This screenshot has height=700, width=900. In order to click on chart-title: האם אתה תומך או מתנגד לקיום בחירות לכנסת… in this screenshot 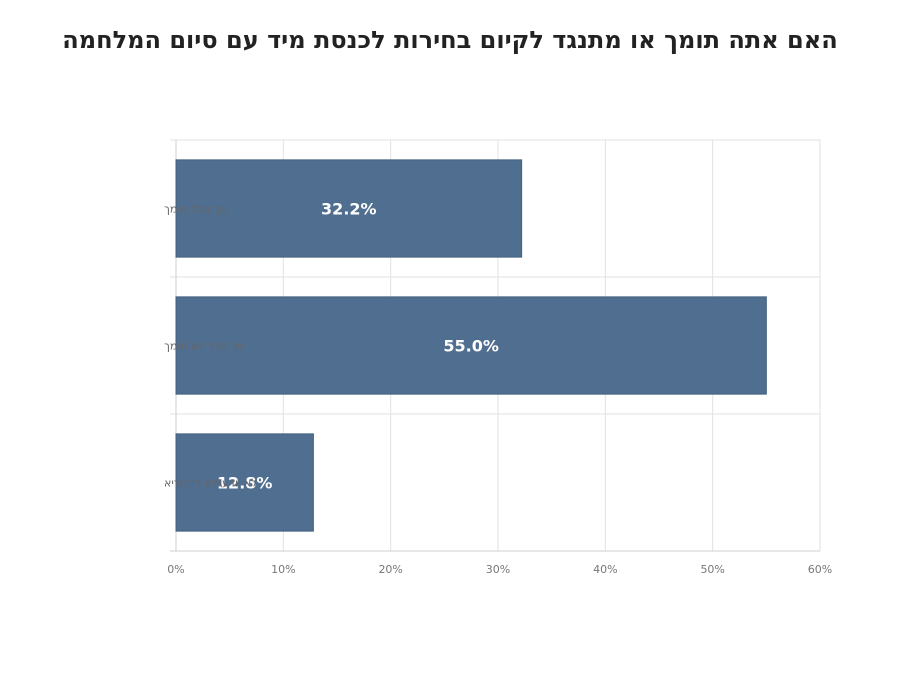, I will do `click(450, 40)`.